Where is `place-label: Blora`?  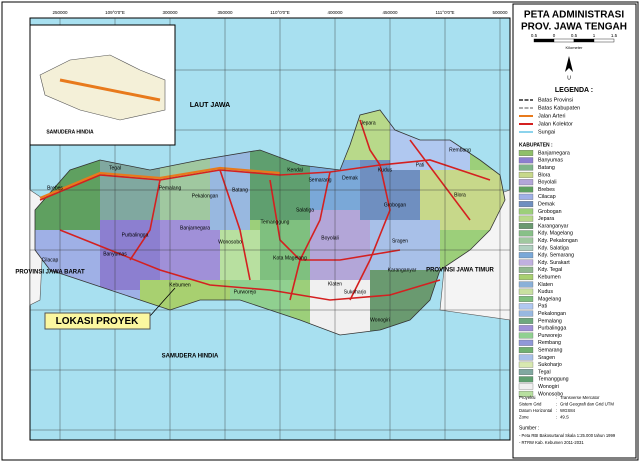 place-label: Blora is located at coordinates (460, 195).